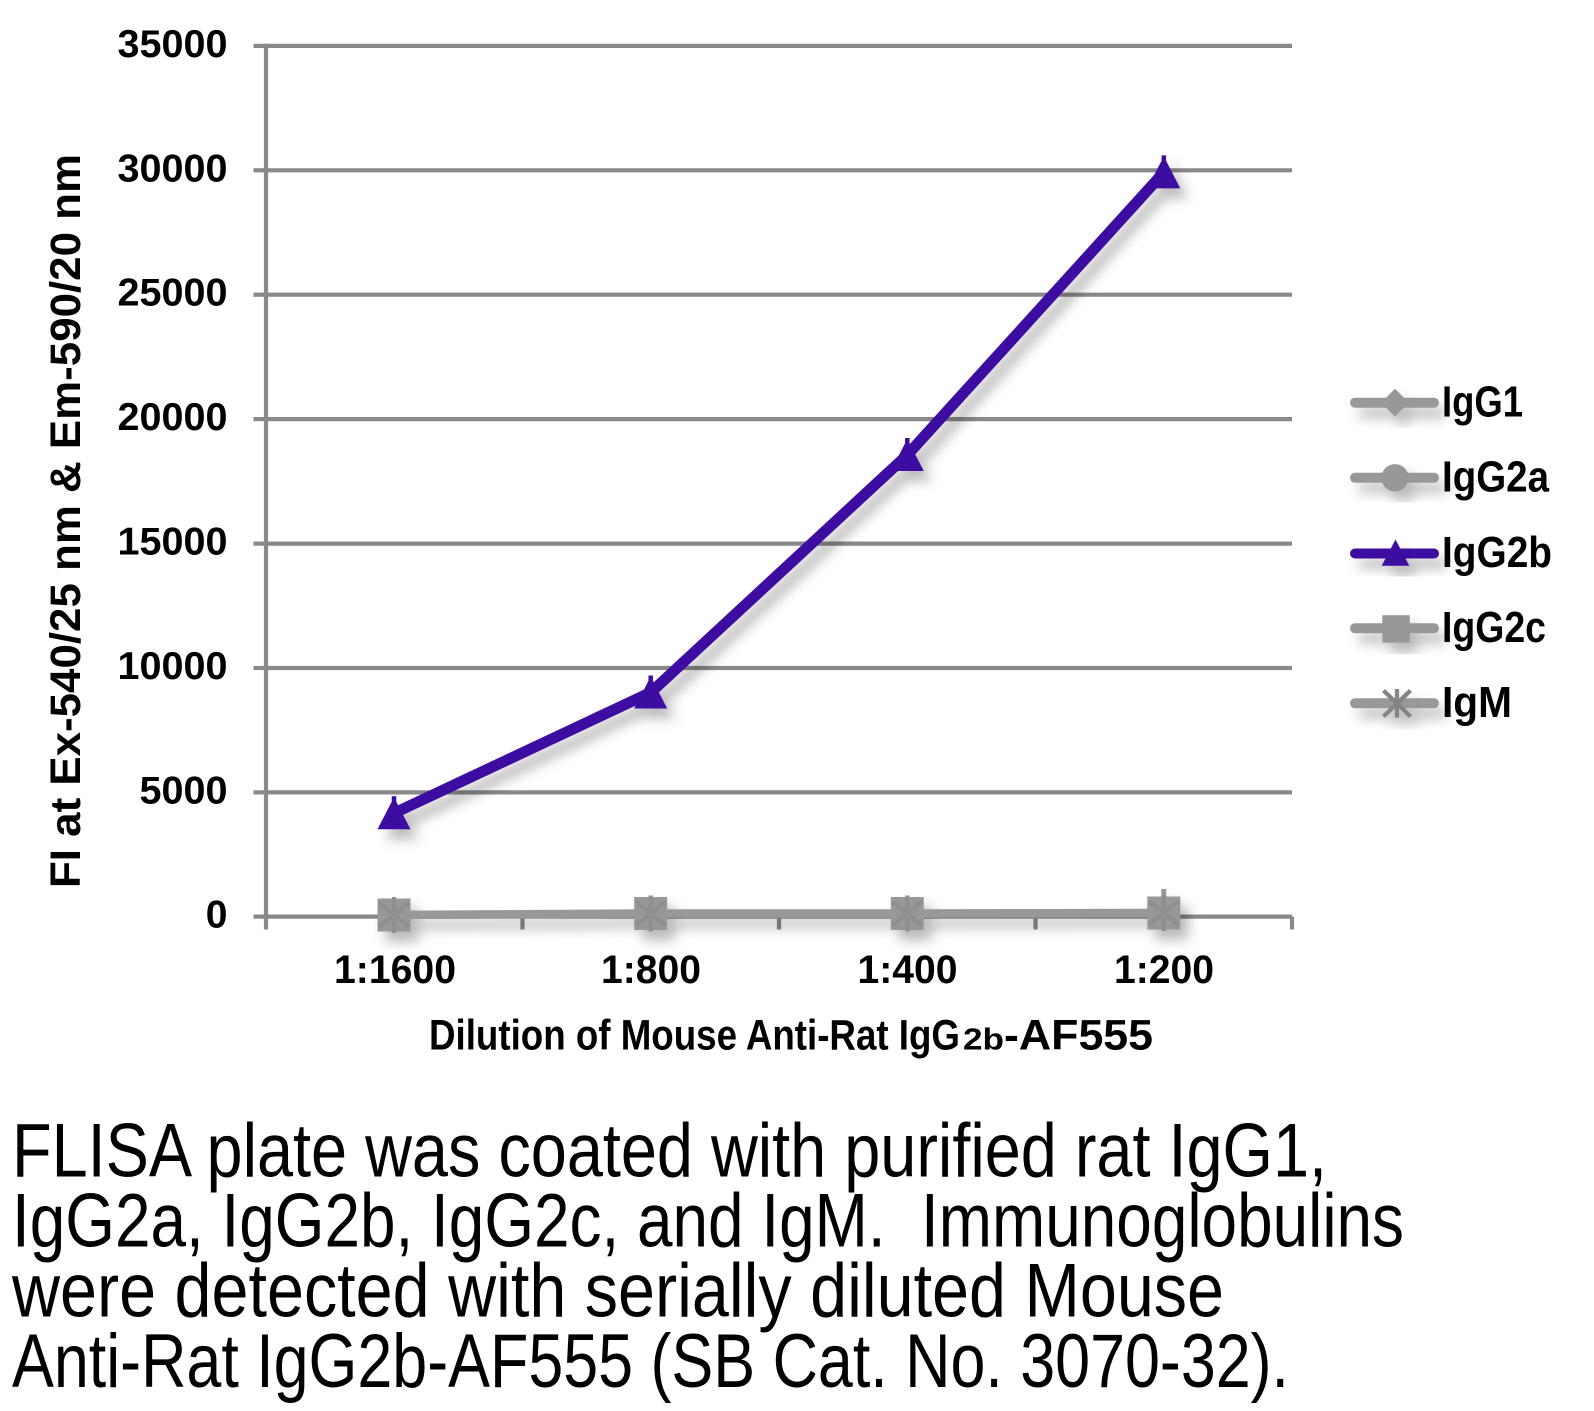 The height and width of the screenshot is (1411, 1594). I want to click on svg-text: 1:400, so click(908, 970).